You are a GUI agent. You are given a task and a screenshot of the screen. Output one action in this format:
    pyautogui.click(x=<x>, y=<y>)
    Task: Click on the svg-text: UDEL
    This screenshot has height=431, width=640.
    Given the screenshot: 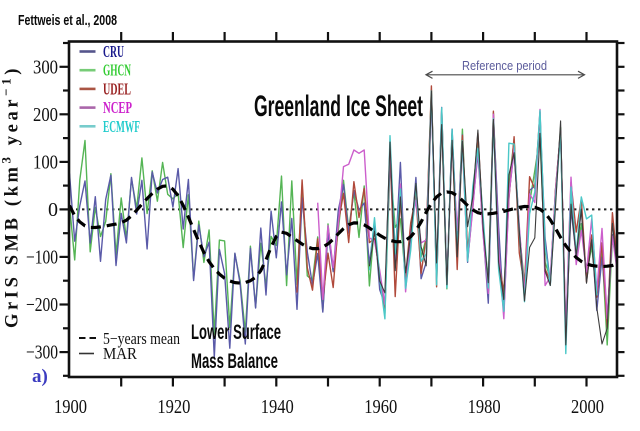 What is the action you would take?
    pyautogui.click(x=117, y=88)
    